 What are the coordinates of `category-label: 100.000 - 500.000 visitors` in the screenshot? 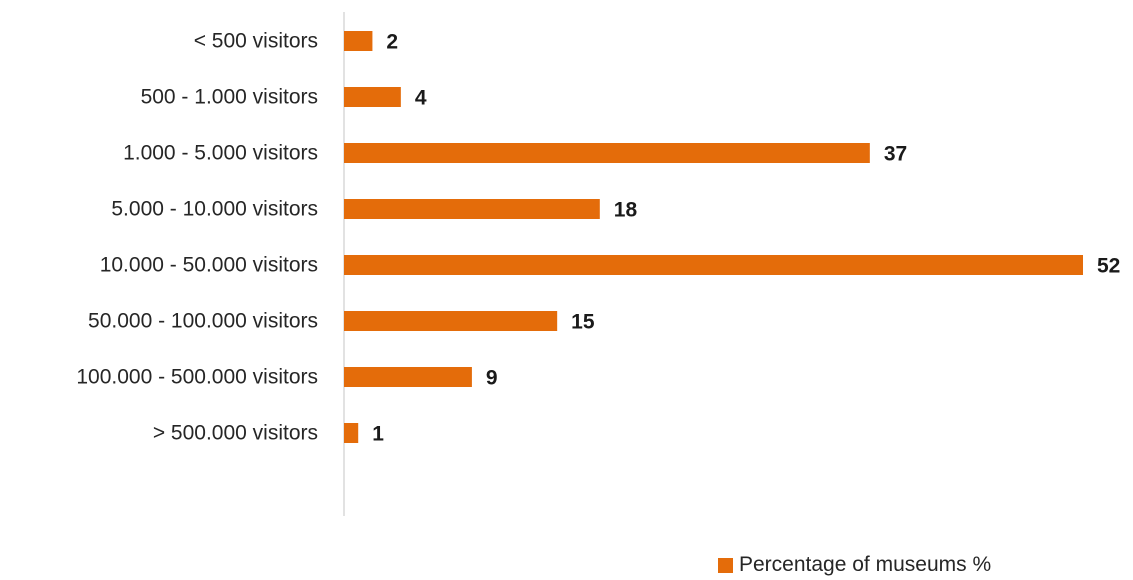 It's located at (197, 377).